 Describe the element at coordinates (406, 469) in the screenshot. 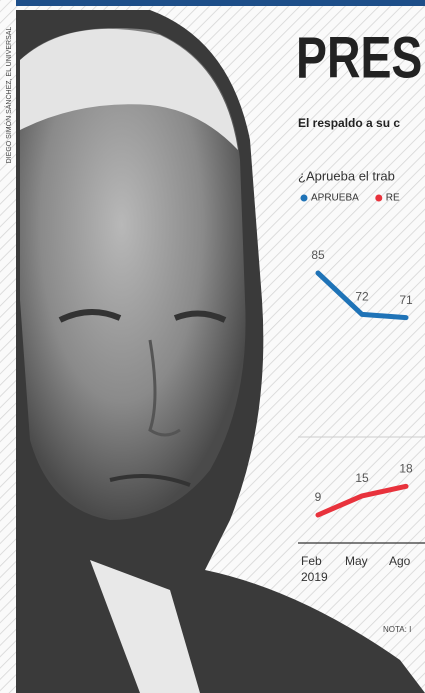

I see `data-label: 18` at that location.